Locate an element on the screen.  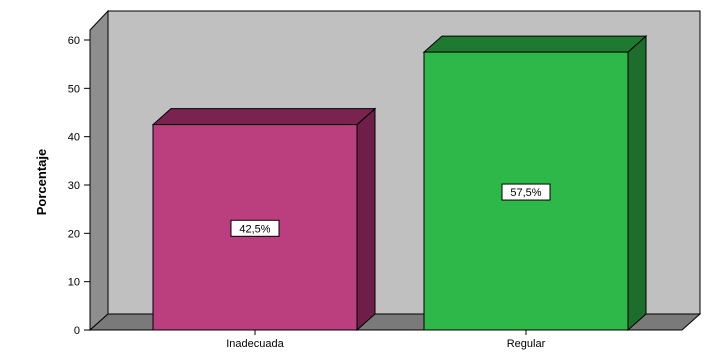
y-tick-label: 40 is located at coordinates (74, 138).